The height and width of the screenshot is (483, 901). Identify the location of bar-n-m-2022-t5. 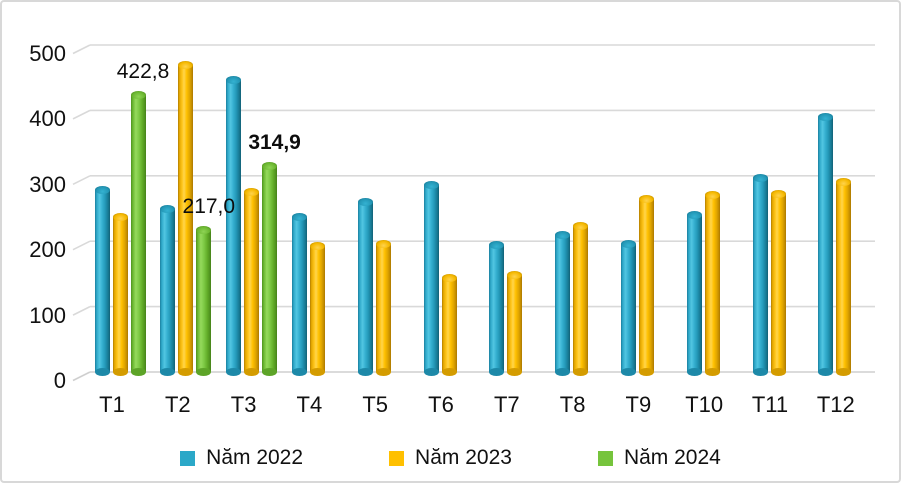
(365, 287).